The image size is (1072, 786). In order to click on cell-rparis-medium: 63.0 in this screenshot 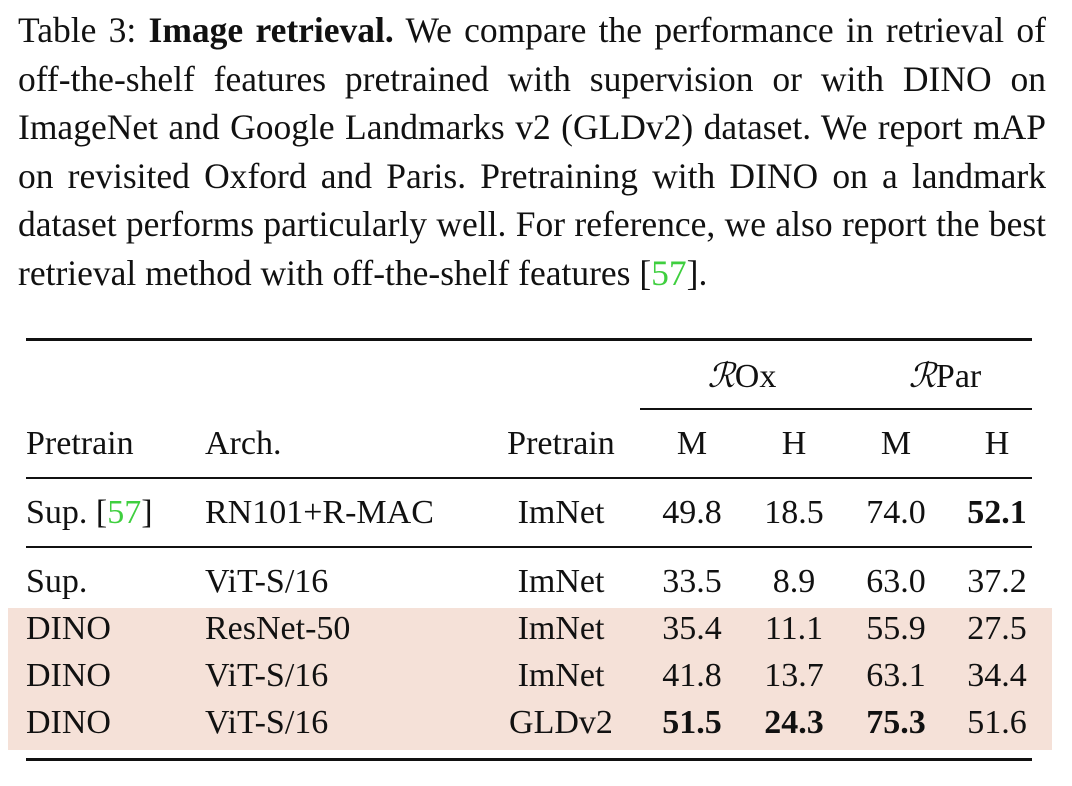, I will do `click(896, 581)`.